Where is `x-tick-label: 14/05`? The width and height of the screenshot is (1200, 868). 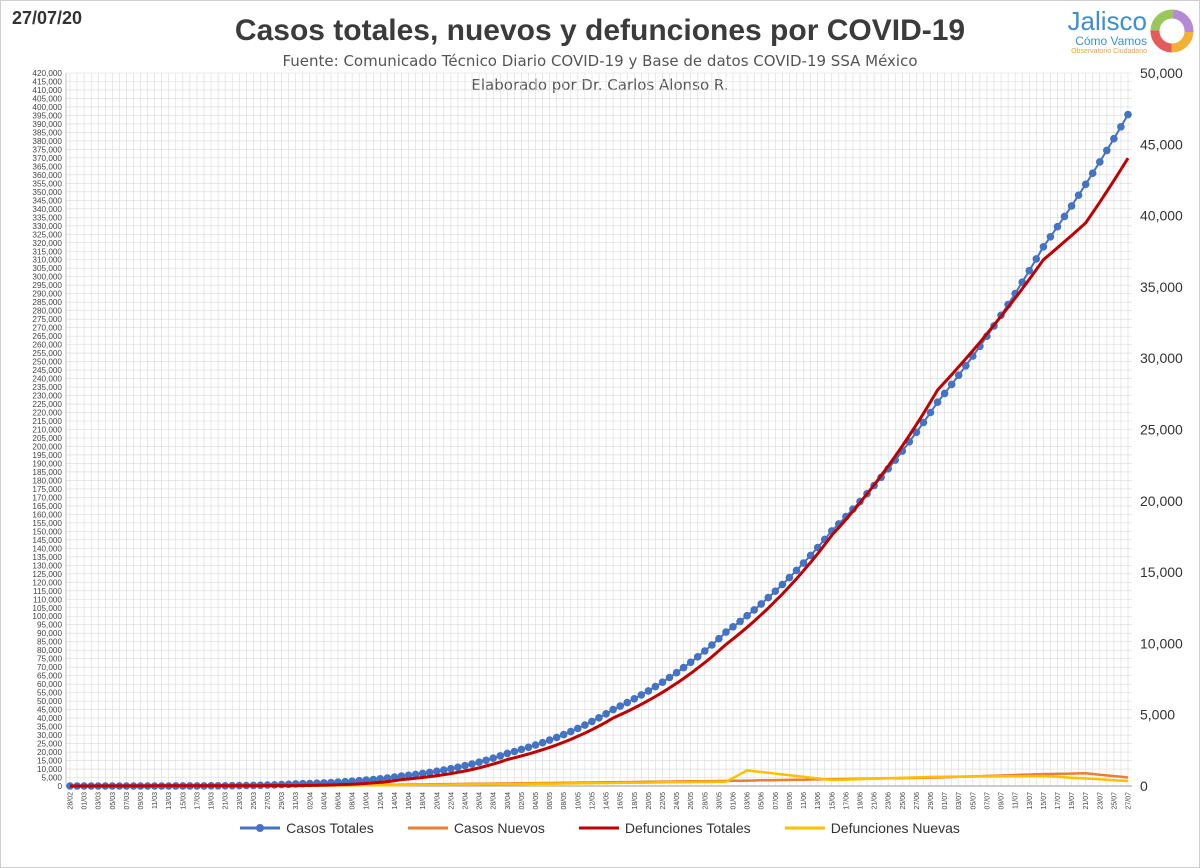 x-tick-label: 14/05 is located at coordinates (607, 801).